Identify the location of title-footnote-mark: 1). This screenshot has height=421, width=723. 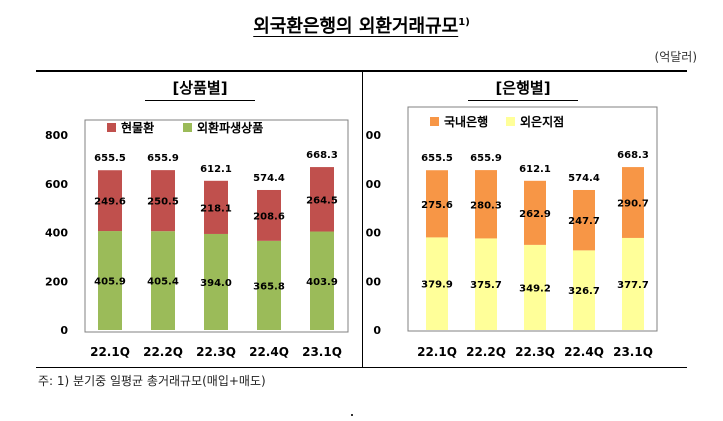
(464, 22).